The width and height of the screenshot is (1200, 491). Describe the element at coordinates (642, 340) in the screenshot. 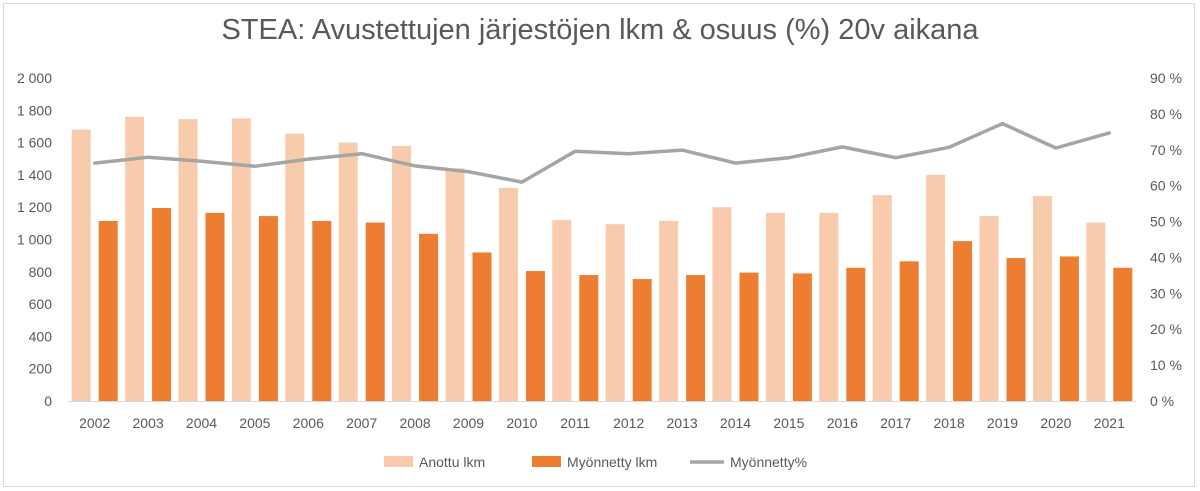

I see `bar-myonnetty-2012` at that location.